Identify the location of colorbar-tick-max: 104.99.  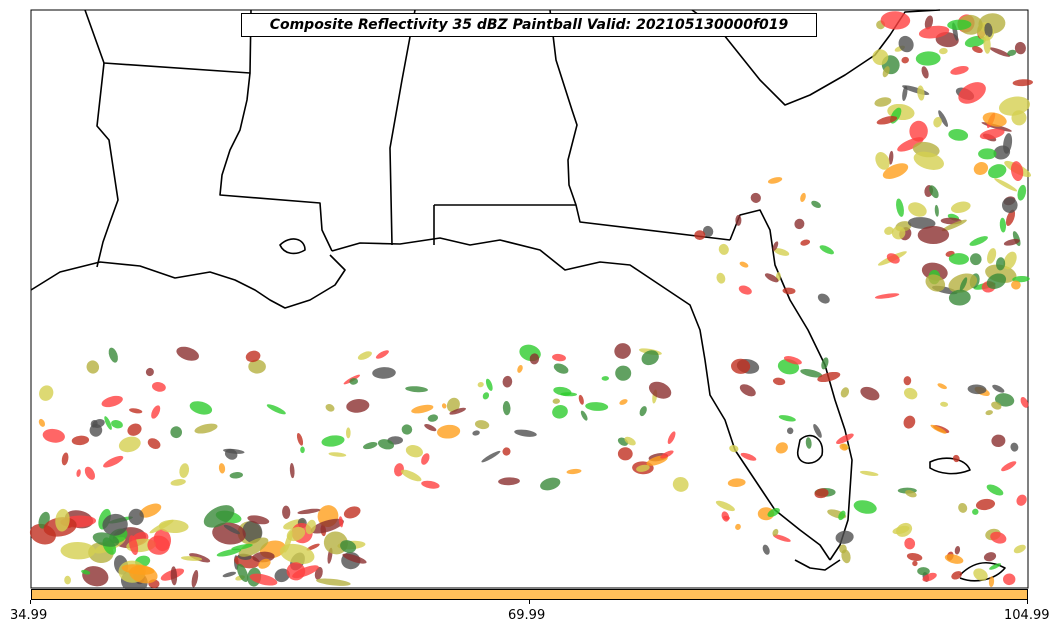
(1027, 615).